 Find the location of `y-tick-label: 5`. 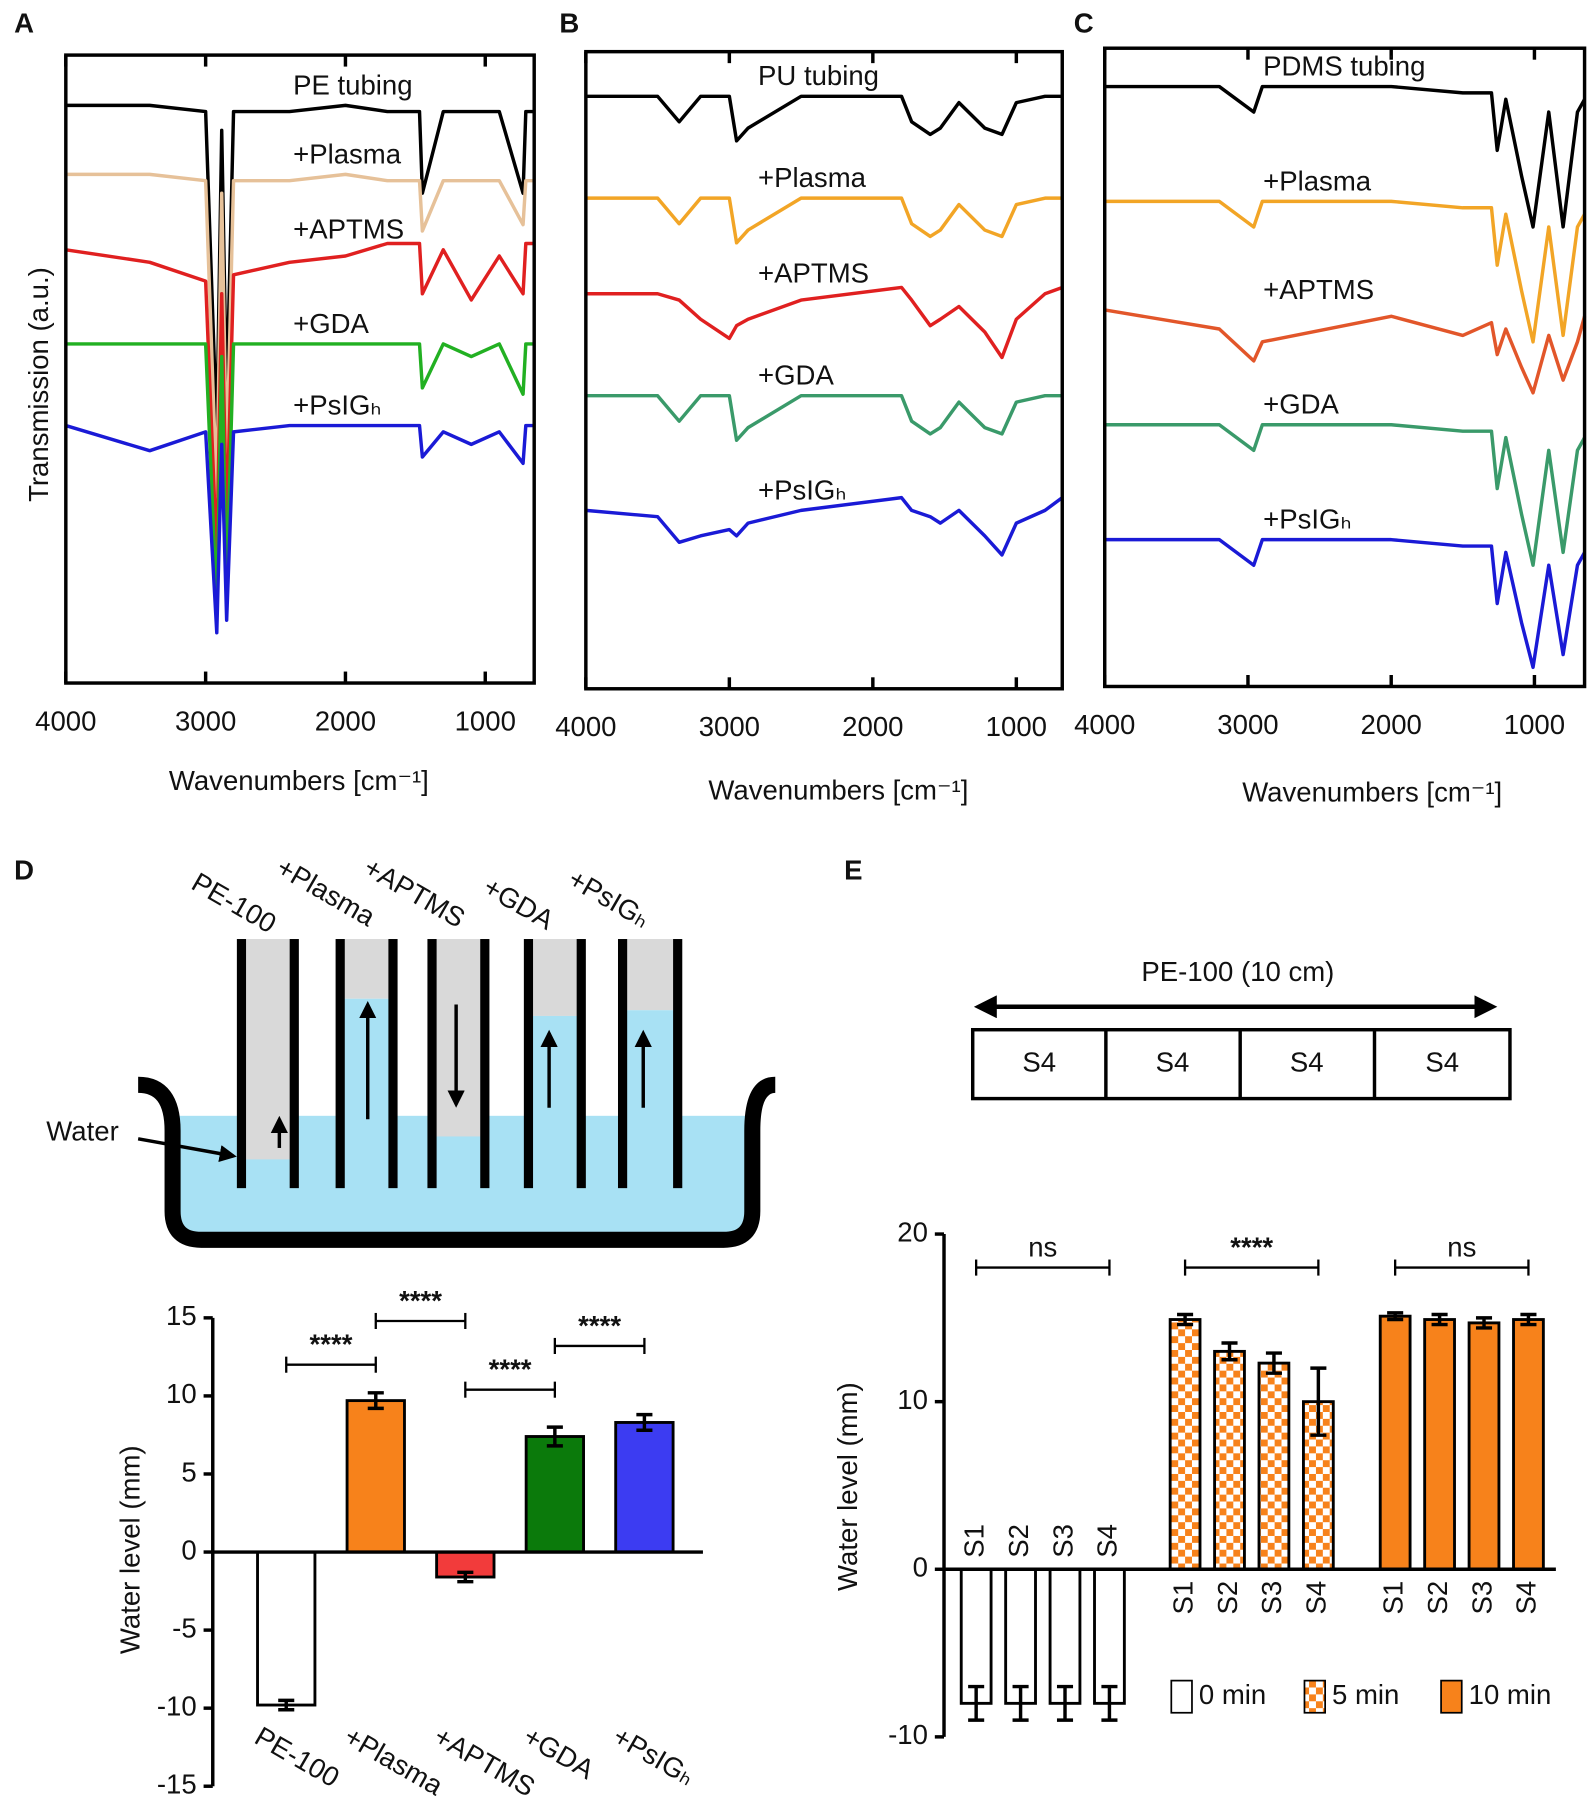

y-tick-label: 5 is located at coordinates (188, 1471).